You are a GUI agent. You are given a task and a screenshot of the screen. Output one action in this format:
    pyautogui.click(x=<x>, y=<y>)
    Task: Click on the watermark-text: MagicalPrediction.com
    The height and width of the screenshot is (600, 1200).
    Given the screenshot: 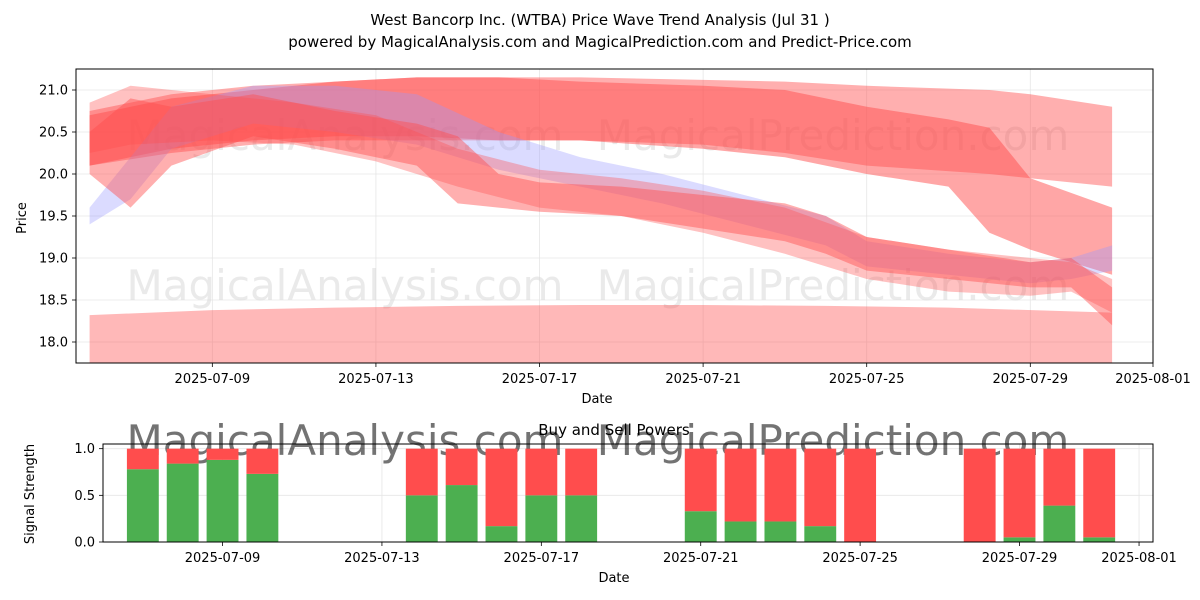 What is the action you would take?
    pyautogui.click(x=833, y=285)
    